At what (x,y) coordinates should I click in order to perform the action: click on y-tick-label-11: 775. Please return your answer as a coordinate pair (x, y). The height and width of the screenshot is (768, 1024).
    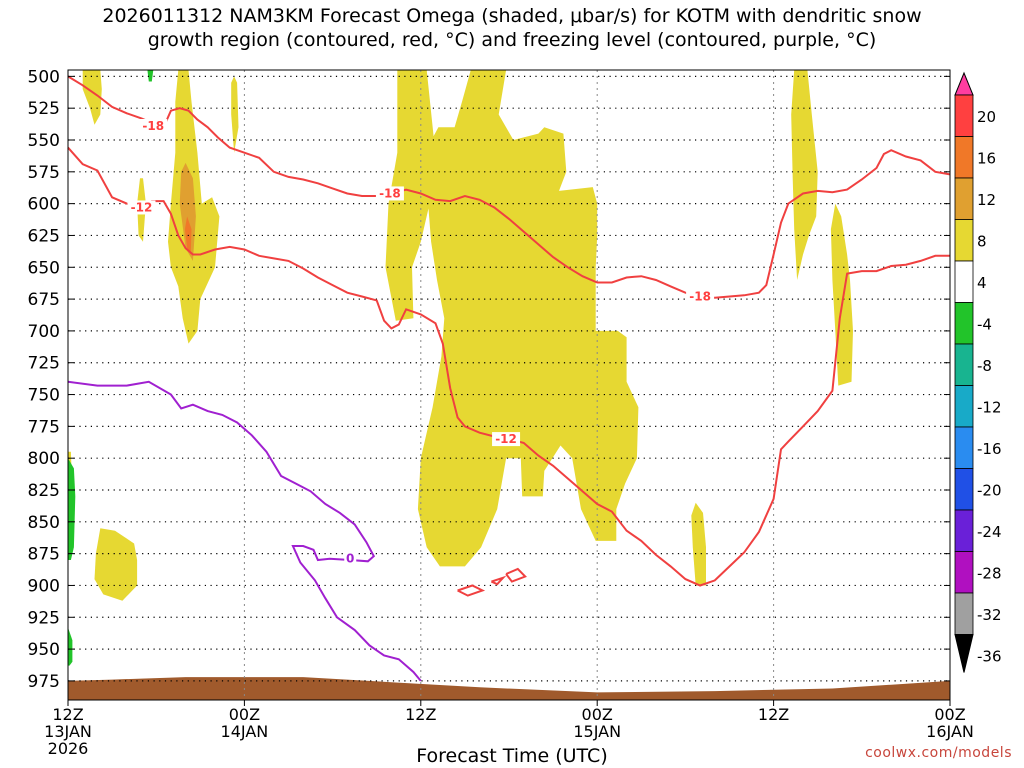
    Looking at the image, I should click on (44, 427).